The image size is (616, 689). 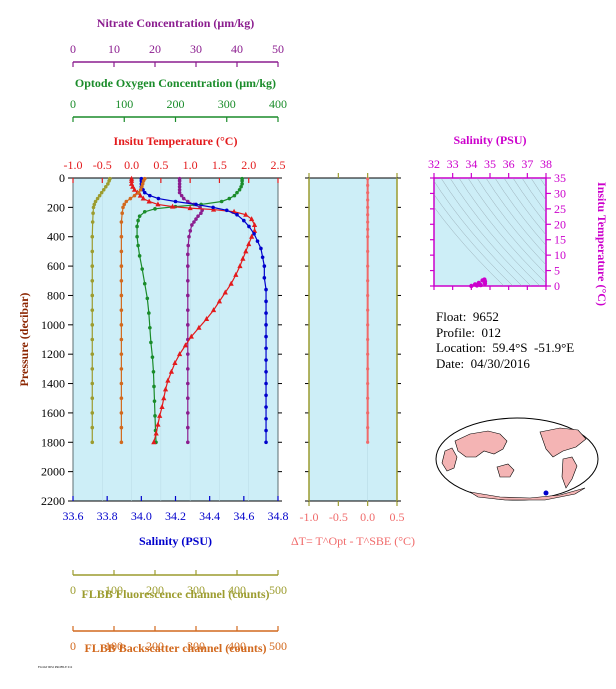 I want to click on ts-density-contours, so click(x=490, y=232).